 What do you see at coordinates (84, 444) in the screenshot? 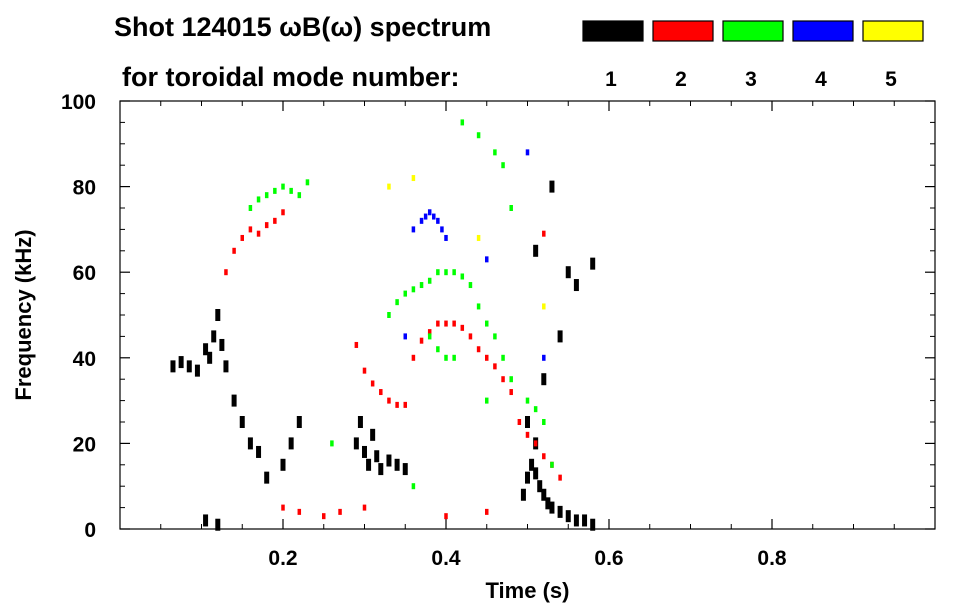
I see `y-tick-label: 20` at bounding box center [84, 444].